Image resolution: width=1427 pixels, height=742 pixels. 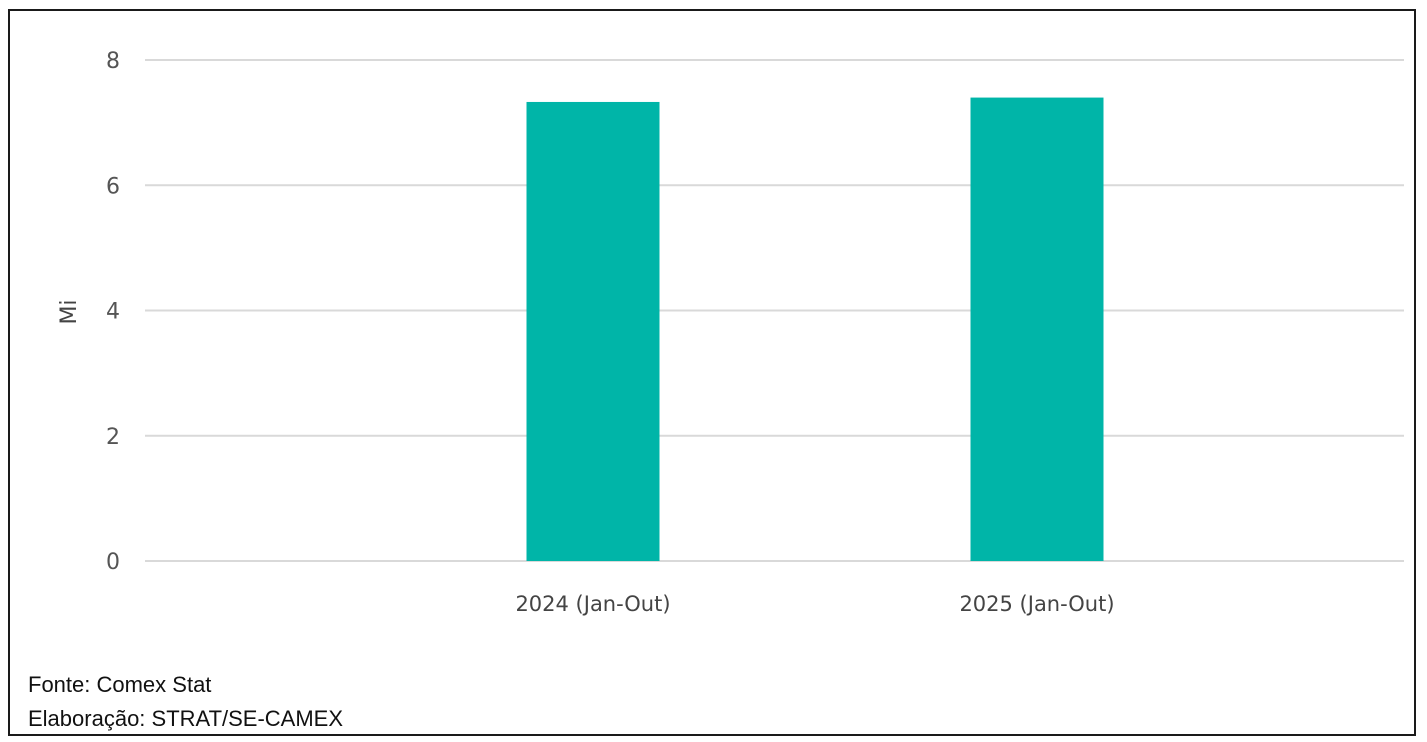 I want to click on x-category-label: 2024 (Jan-Out), so click(x=592, y=604).